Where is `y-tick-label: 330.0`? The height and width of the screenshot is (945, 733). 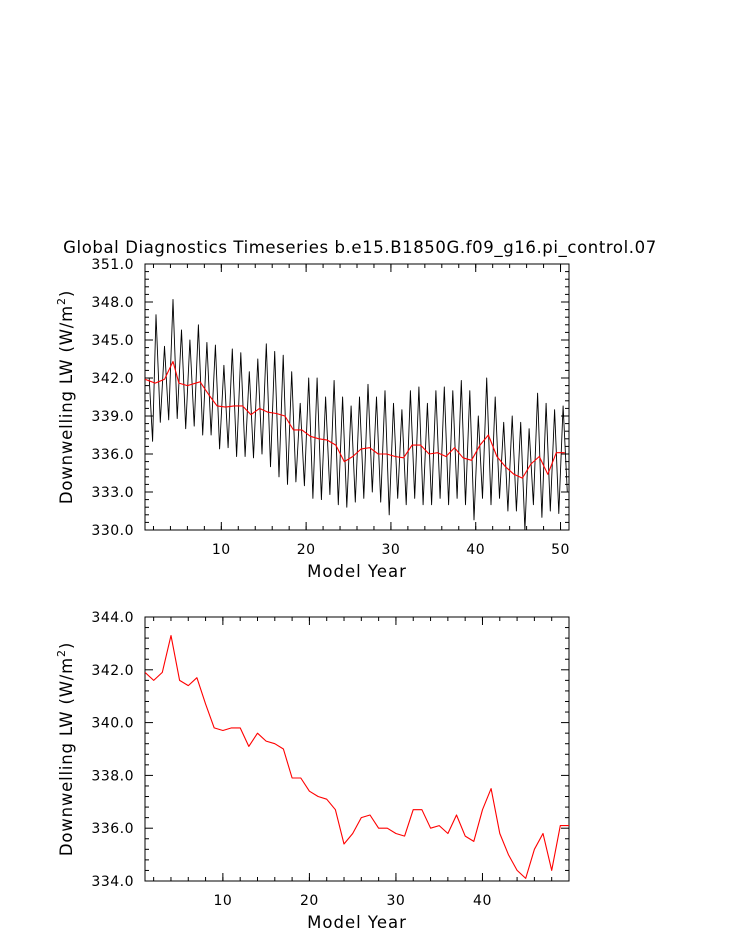
y-tick-label: 330.0 is located at coordinates (112, 531).